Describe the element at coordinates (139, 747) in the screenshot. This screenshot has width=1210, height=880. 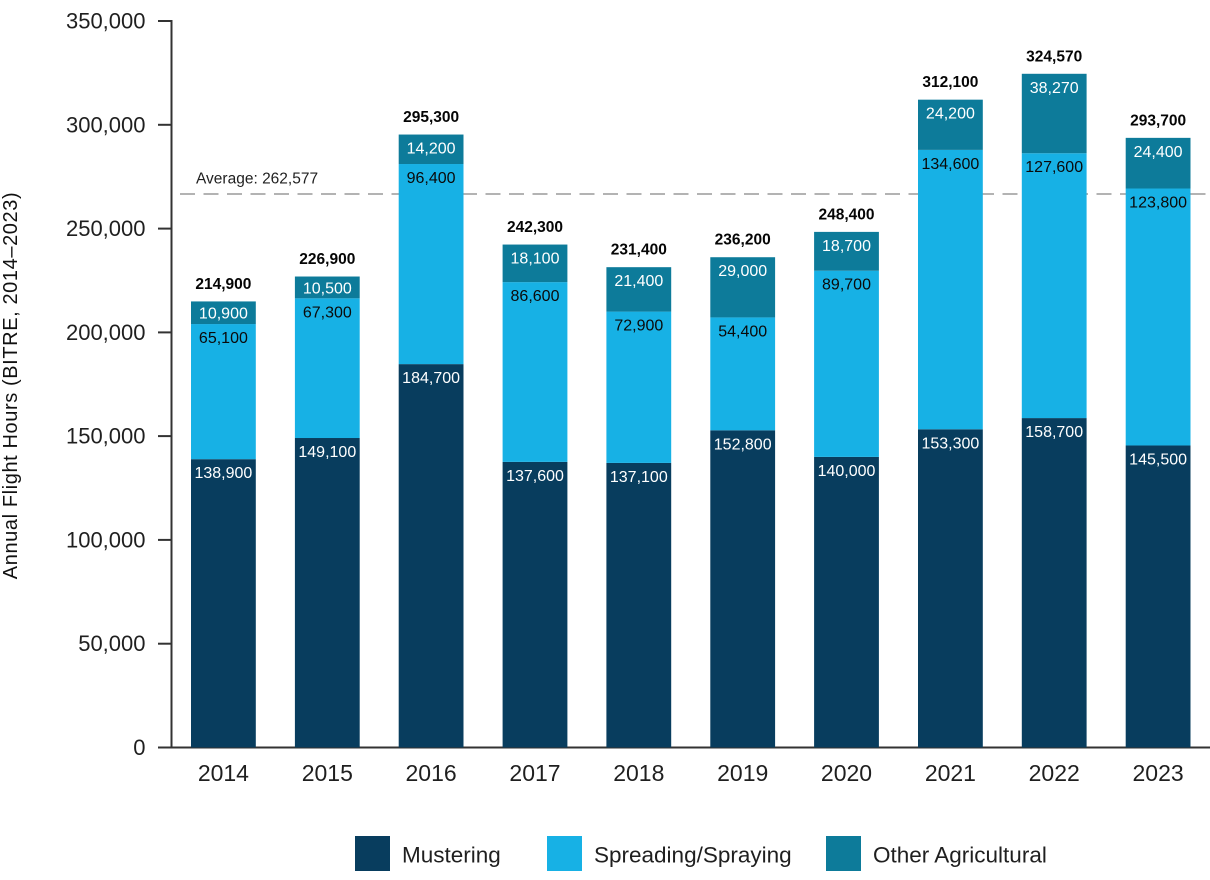
I see `svg-text: 0` at that location.